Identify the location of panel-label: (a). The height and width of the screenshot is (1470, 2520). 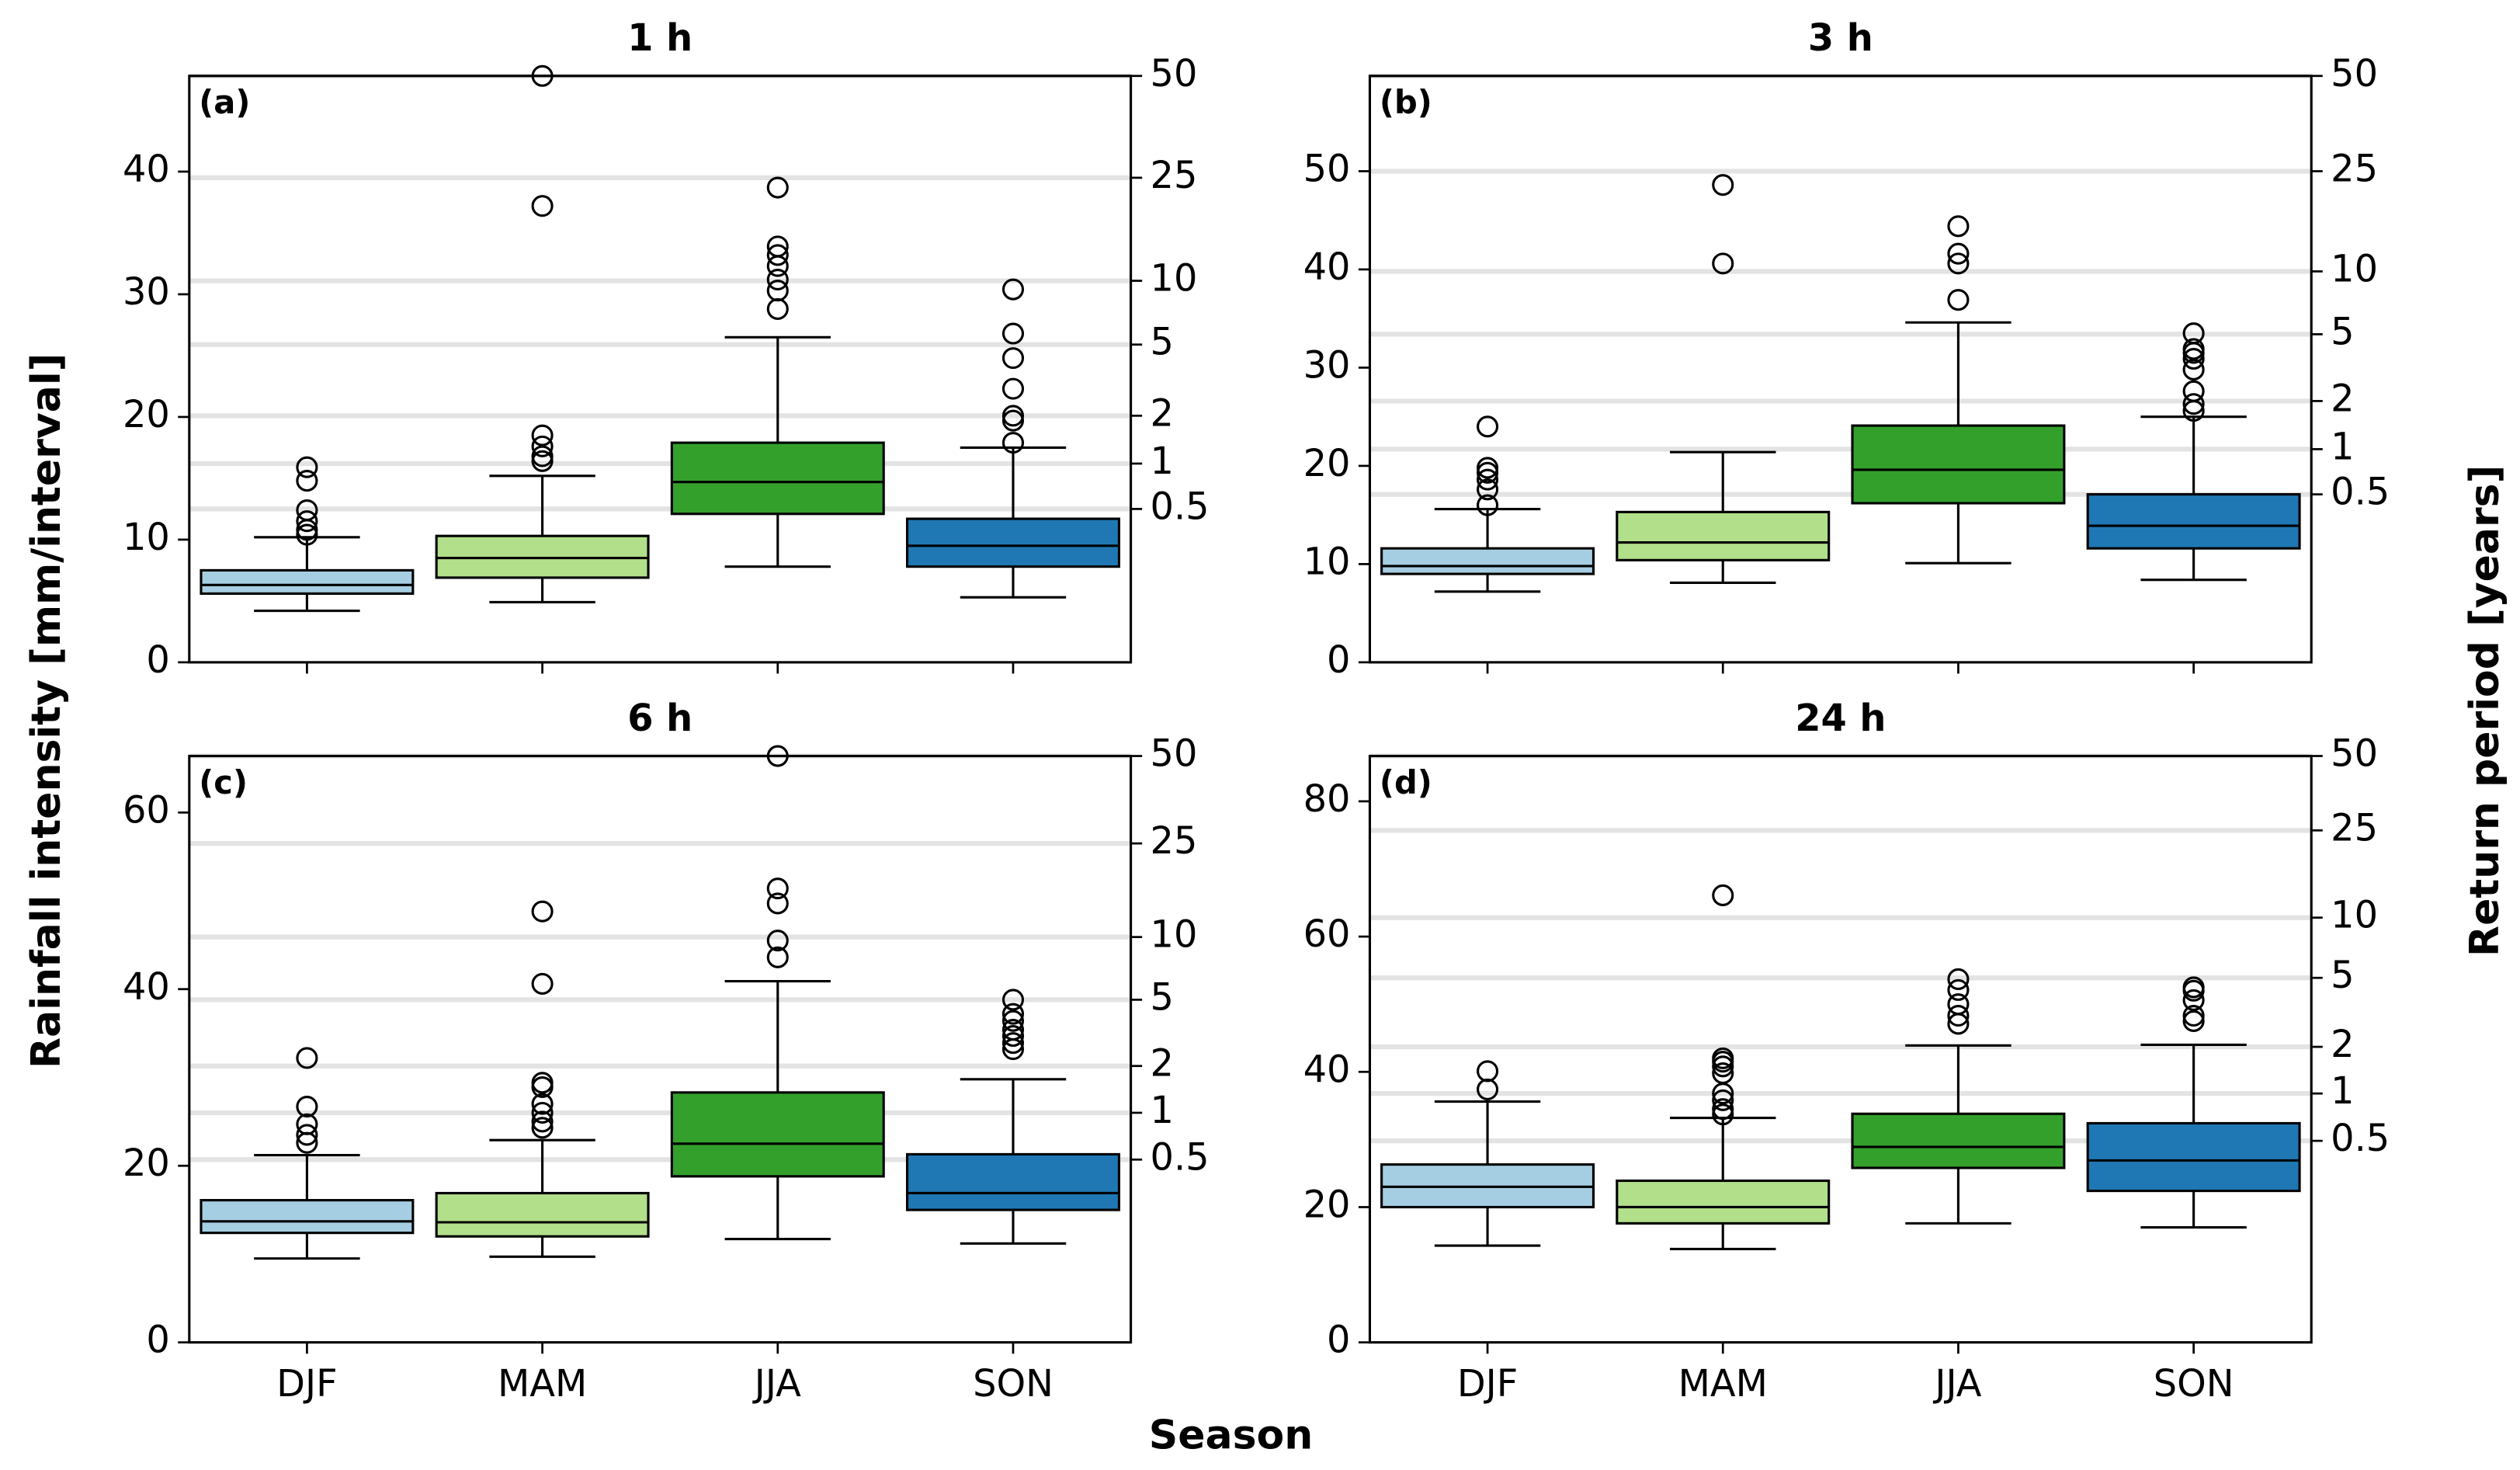
(224, 102).